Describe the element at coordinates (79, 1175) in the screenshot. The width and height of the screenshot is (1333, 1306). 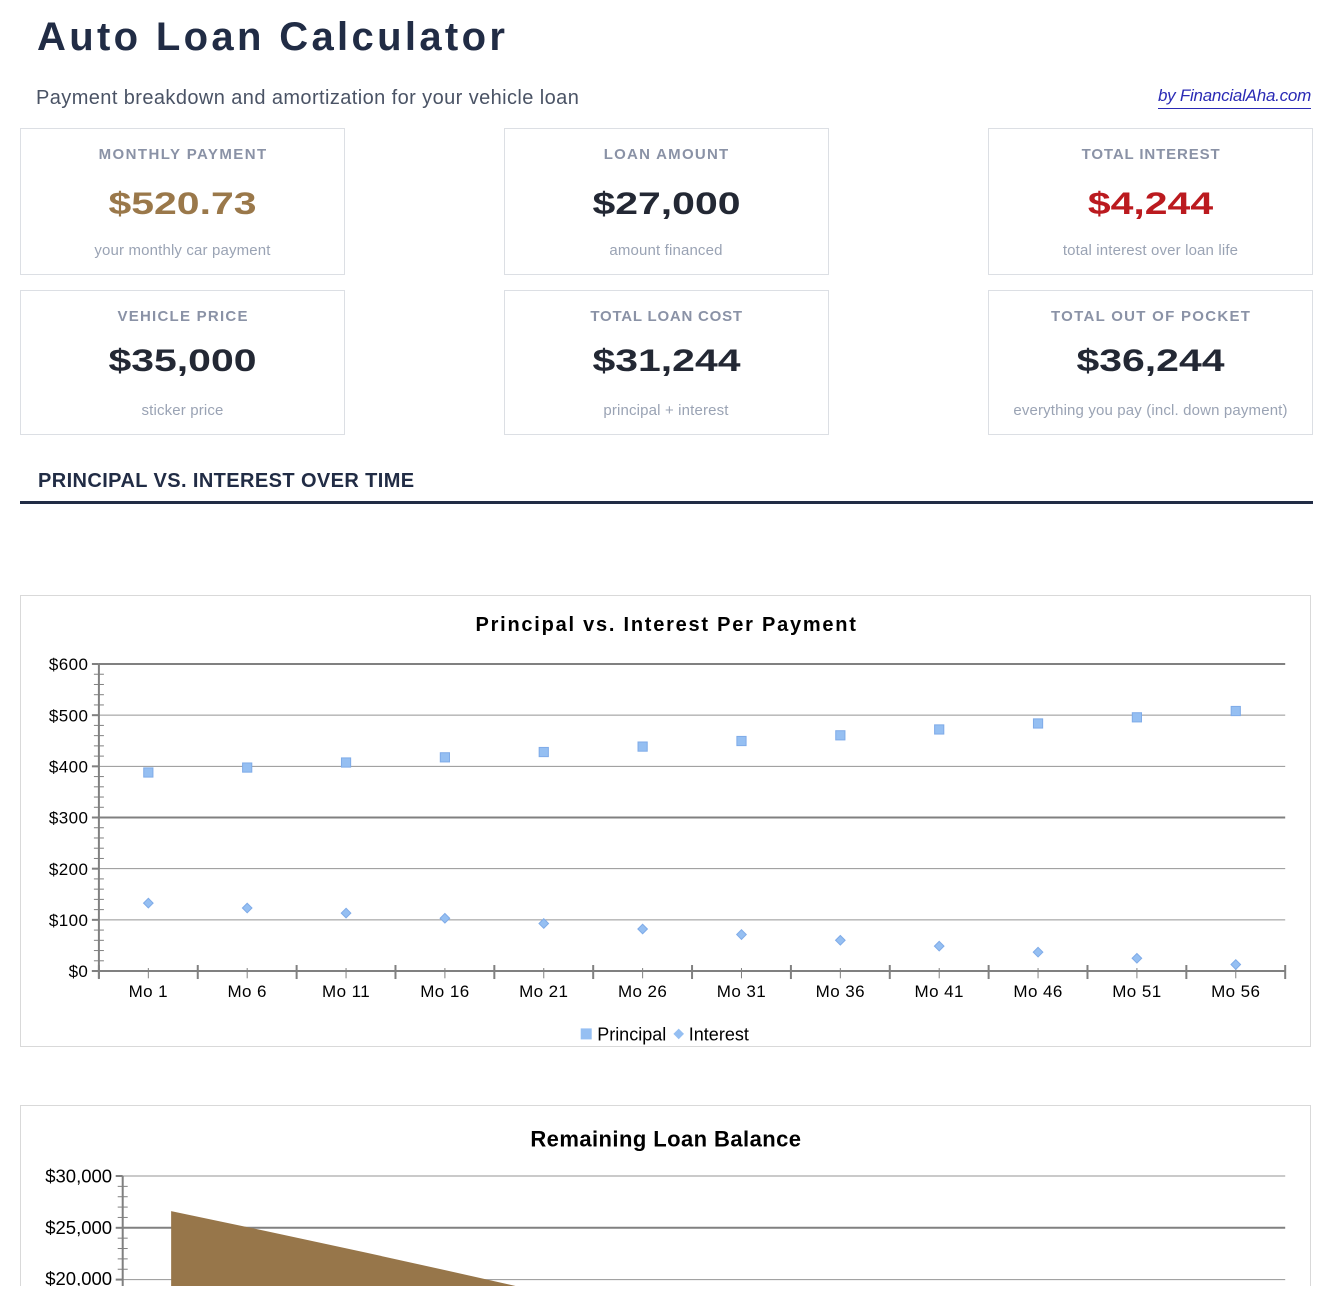
I see `svg-text: $30,000` at that location.